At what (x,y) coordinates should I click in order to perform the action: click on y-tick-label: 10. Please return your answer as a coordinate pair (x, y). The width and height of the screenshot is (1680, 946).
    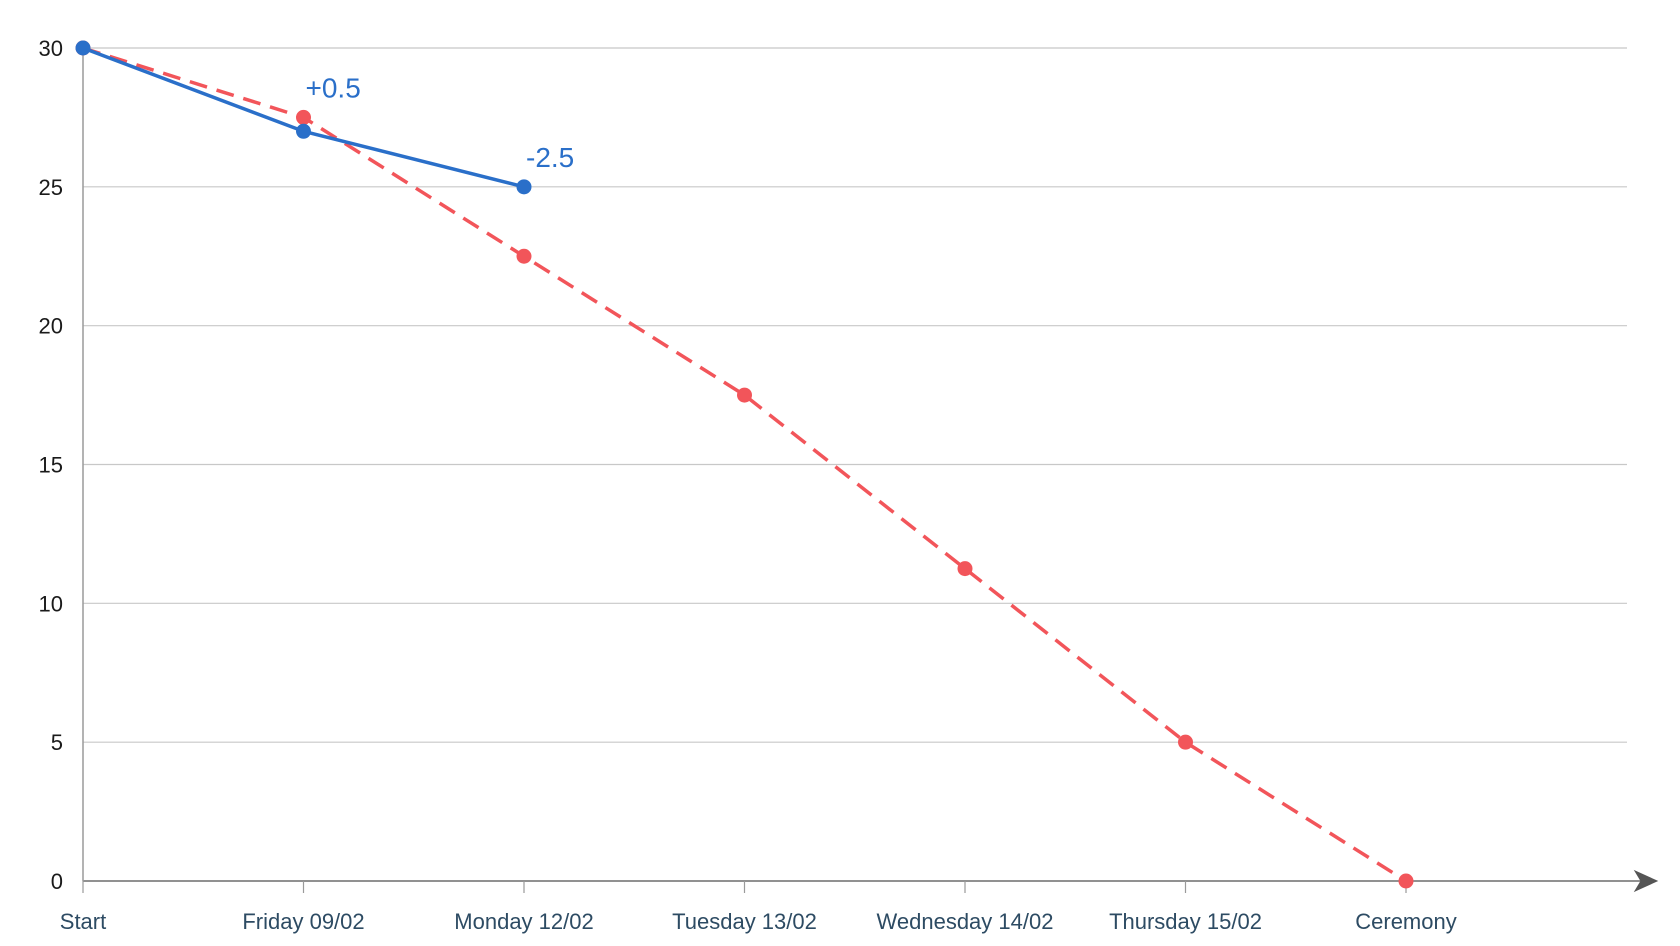
    Looking at the image, I should click on (51, 603).